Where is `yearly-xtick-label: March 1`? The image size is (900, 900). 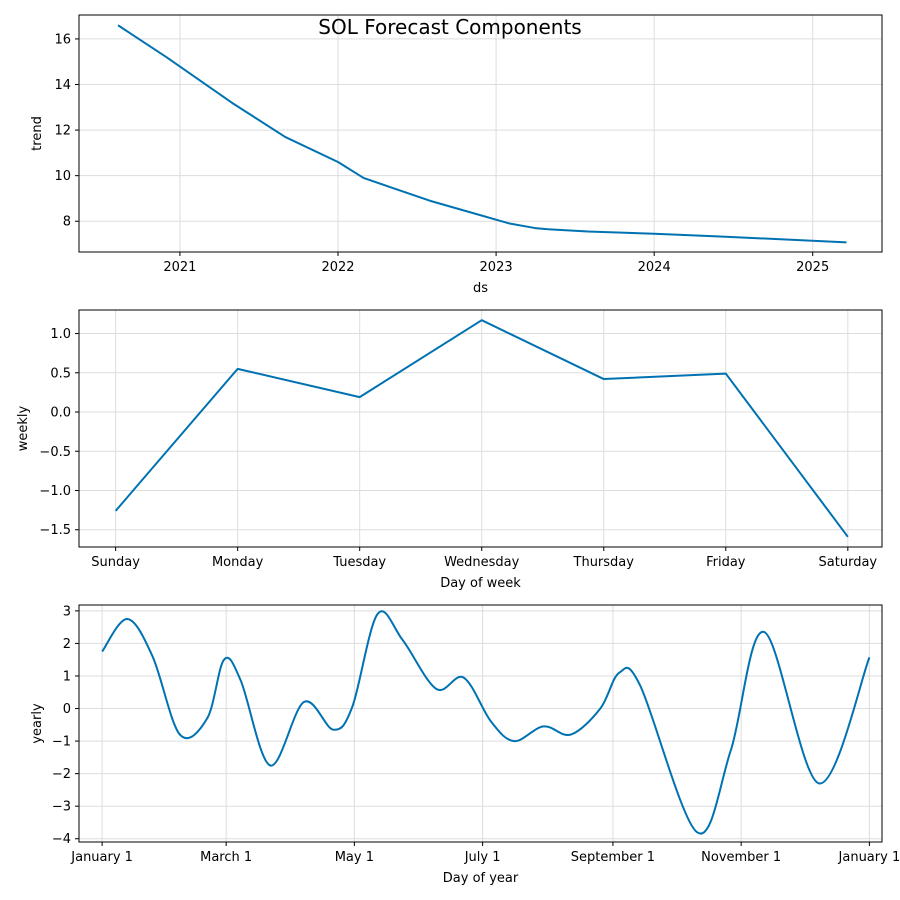 yearly-xtick-label: March 1 is located at coordinates (226, 857).